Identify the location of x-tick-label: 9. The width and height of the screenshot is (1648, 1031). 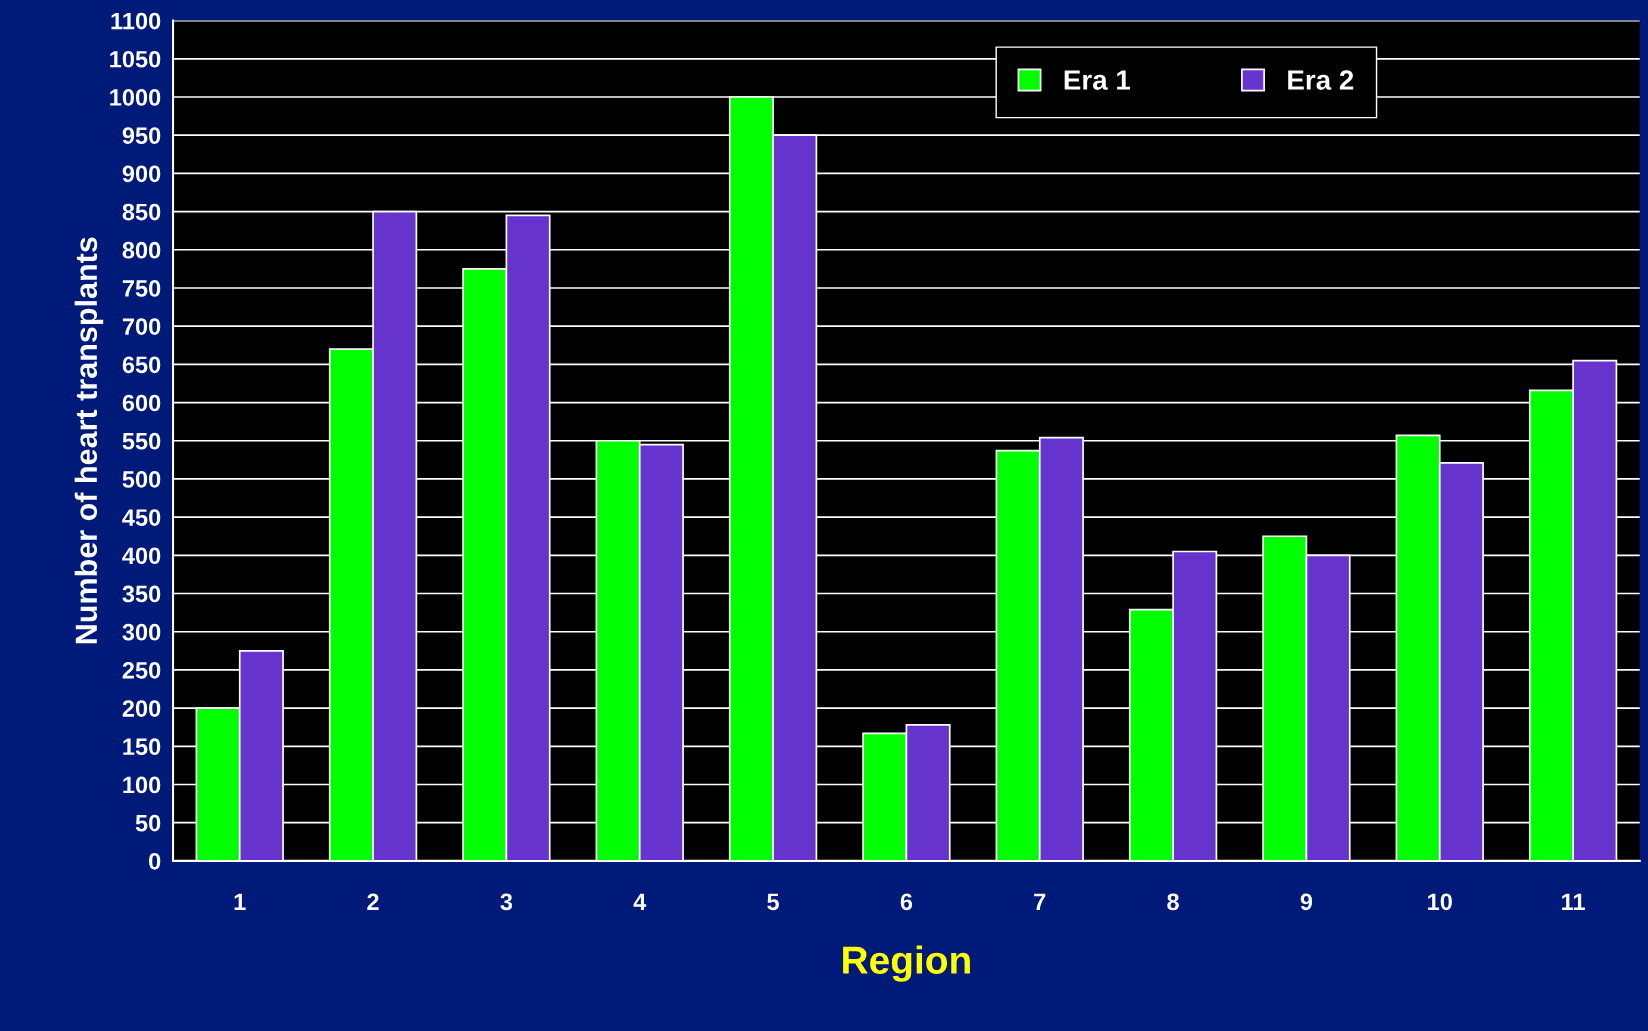
(1306, 902).